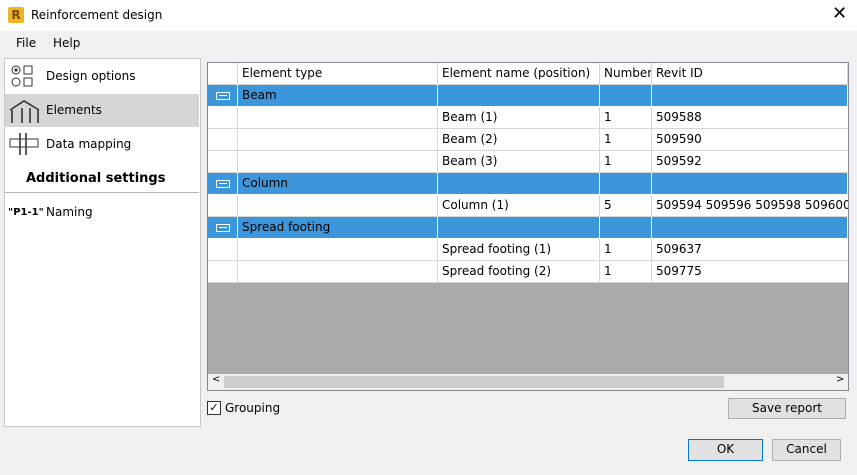 Image resolution: width=857 pixels, height=475 pixels. What do you see at coordinates (750, 272) in the screenshot?
I see `cell: 509775` at bounding box center [750, 272].